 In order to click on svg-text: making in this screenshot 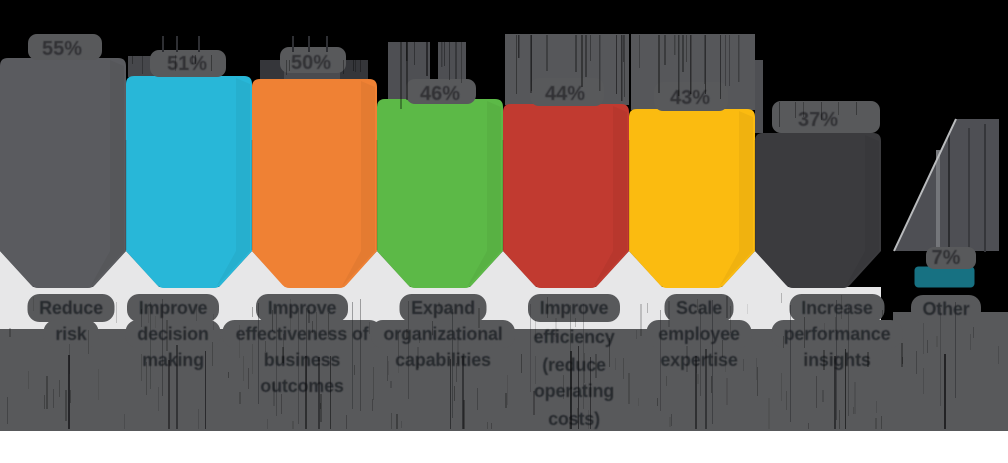, I will do `click(173, 360)`.